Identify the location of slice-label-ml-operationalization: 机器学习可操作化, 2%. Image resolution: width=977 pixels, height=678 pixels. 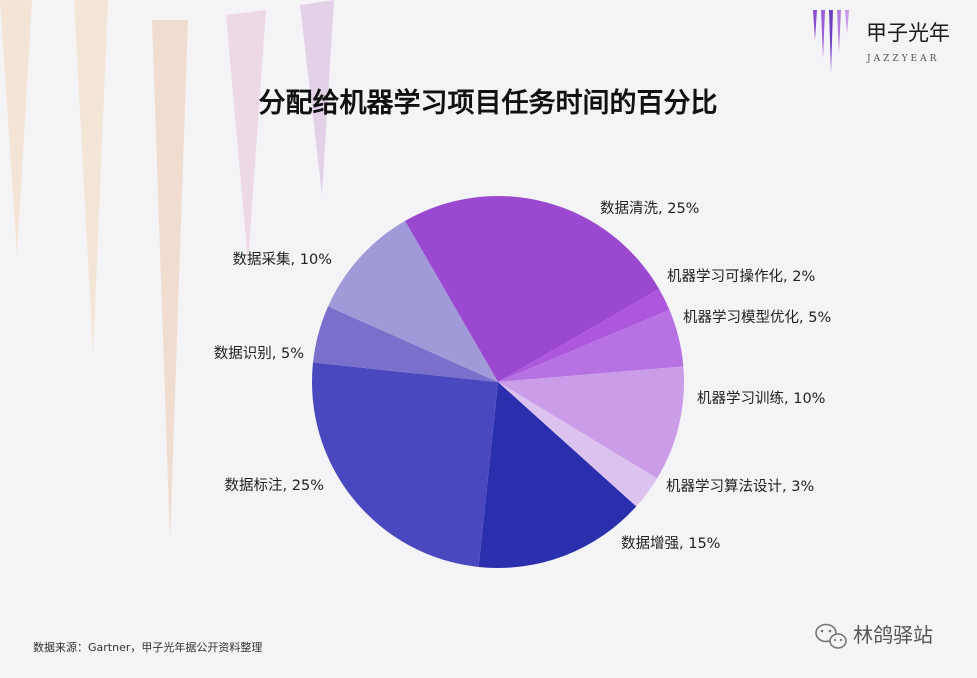
(741, 276).